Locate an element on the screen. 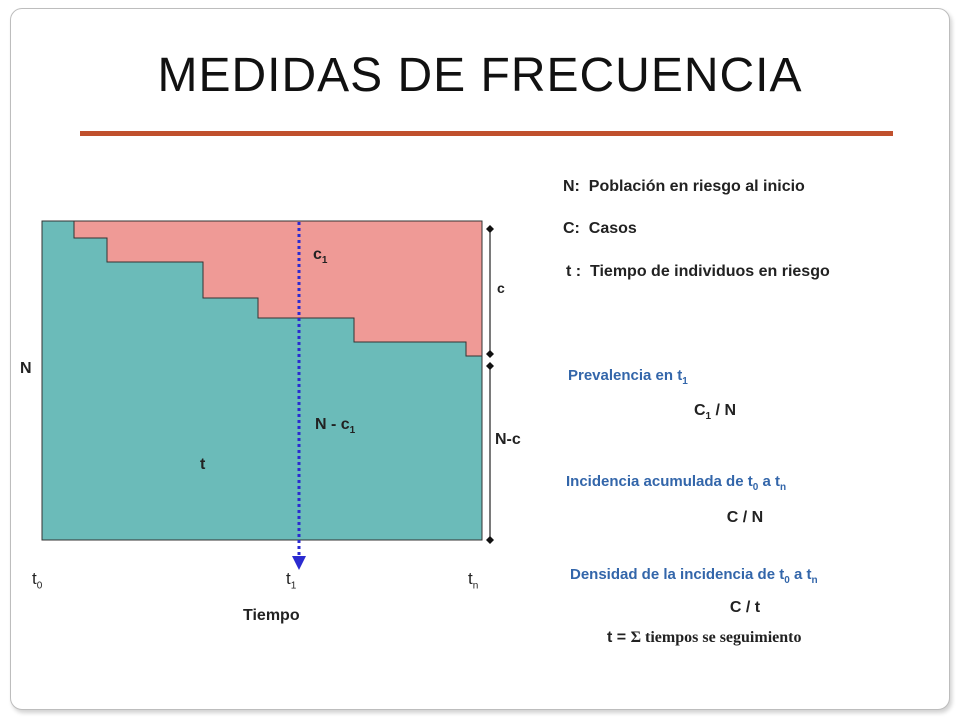  legend-n: N: Población en riesgo al inicio is located at coordinates (684, 186).